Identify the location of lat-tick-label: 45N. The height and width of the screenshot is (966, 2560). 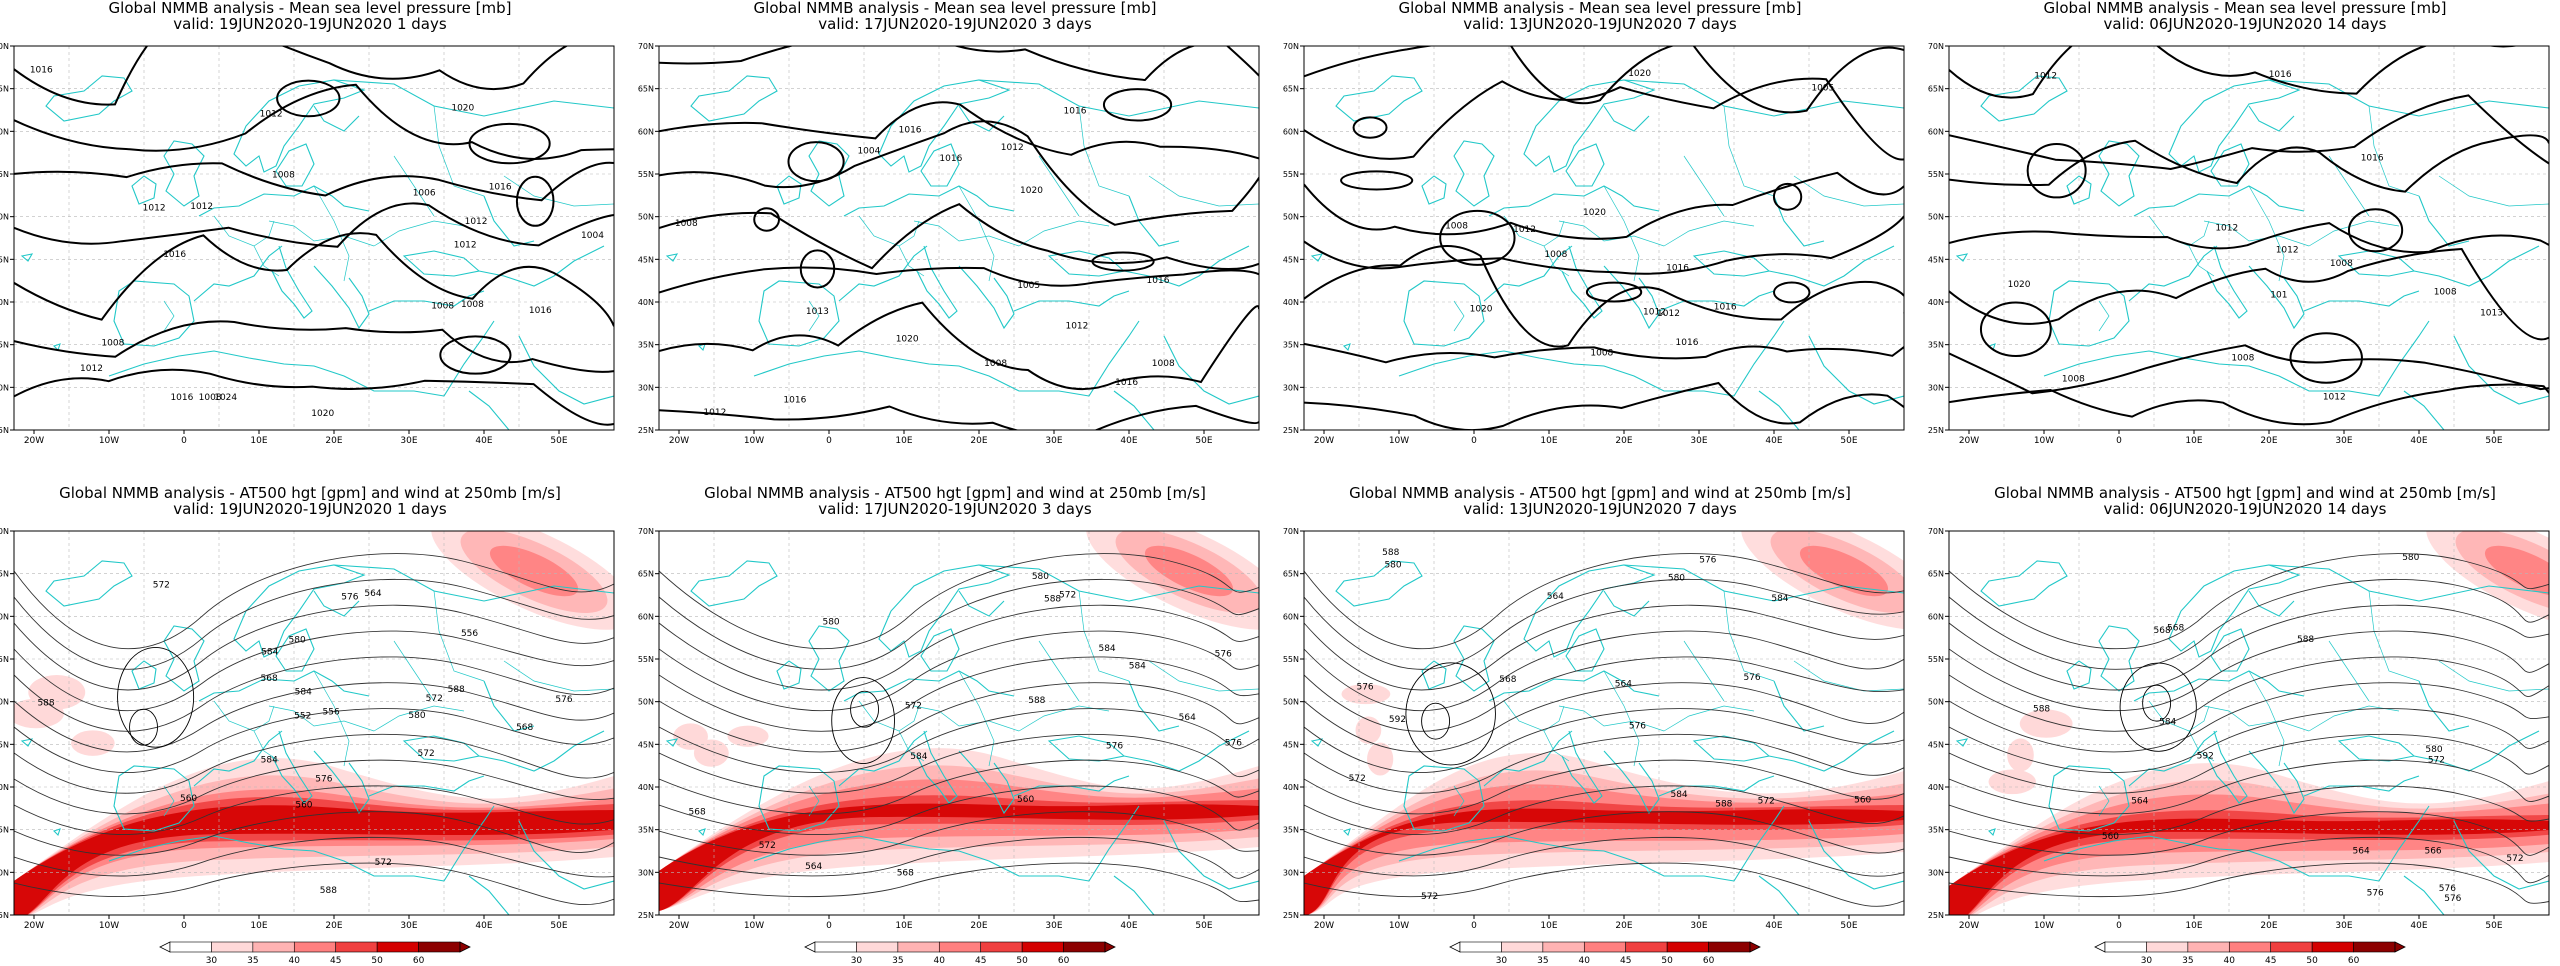
(646, 744).